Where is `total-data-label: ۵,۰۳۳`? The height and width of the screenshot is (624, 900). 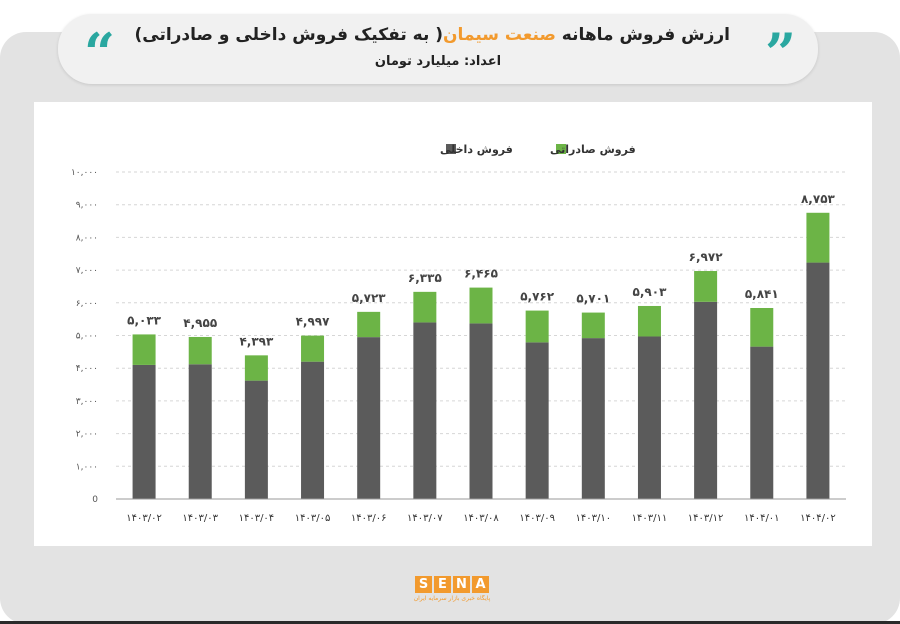
total-data-label: ۵,۰۳۳ is located at coordinates (144, 320).